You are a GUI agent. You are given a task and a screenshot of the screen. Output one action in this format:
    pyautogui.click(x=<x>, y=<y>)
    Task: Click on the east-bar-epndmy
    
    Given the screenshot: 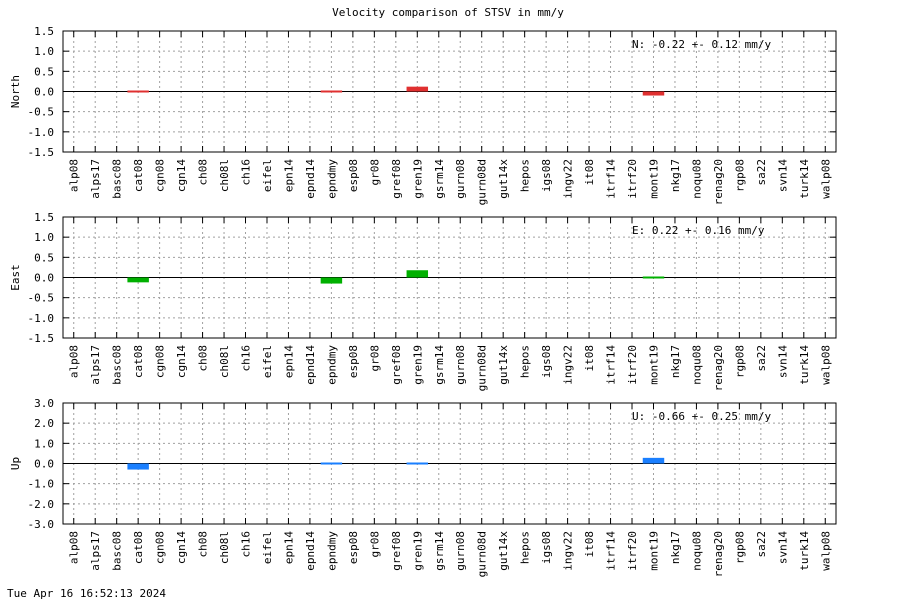 What is the action you would take?
    pyautogui.click(x=331, y=280)
    